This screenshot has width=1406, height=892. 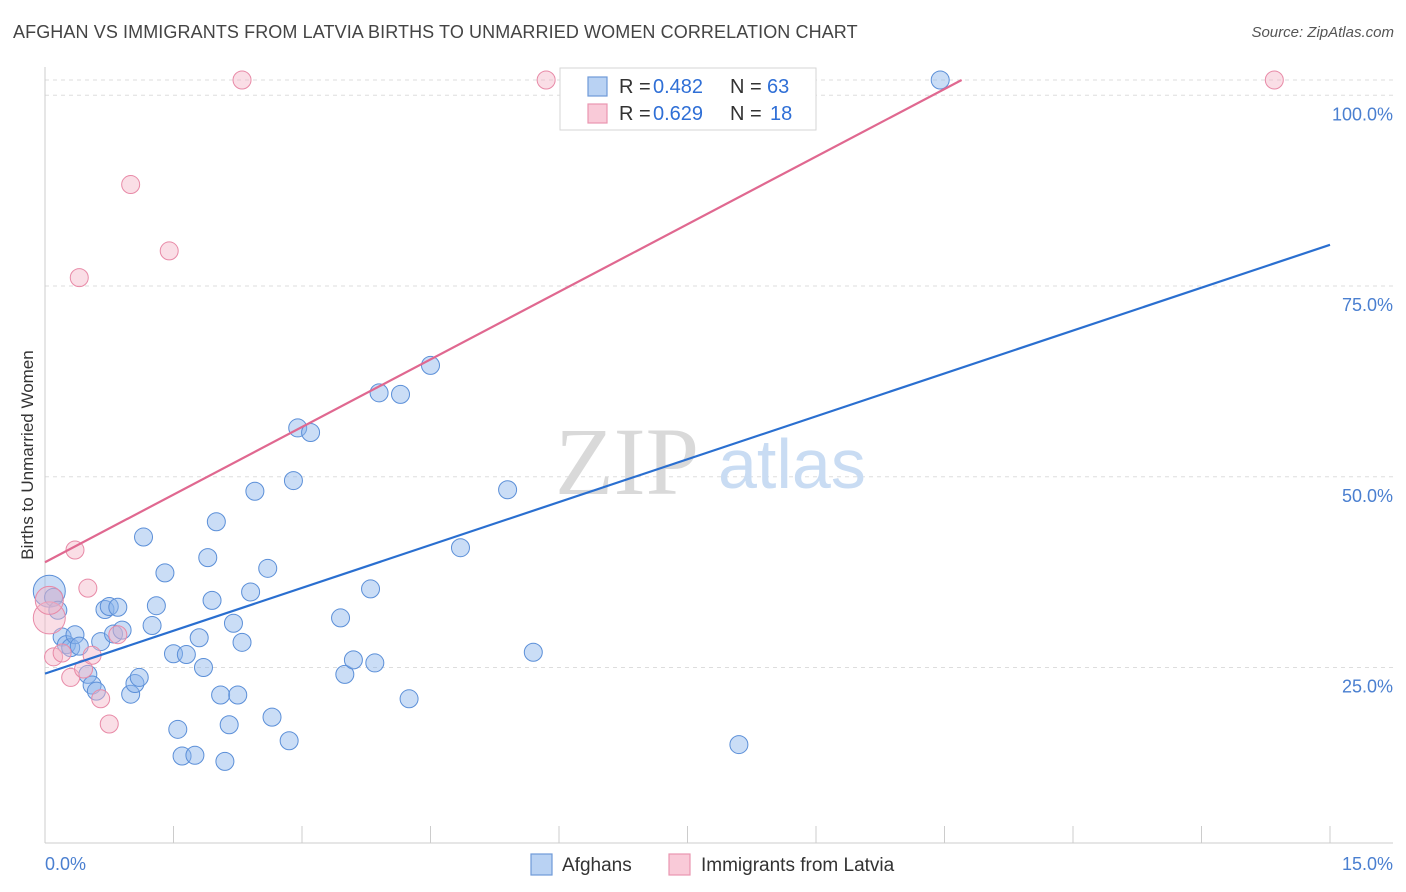 What do you see at coordinates (746, 114) in the screenshot?
I see `legend-n-label-latvia: N =` at bounding box center [746, 114].